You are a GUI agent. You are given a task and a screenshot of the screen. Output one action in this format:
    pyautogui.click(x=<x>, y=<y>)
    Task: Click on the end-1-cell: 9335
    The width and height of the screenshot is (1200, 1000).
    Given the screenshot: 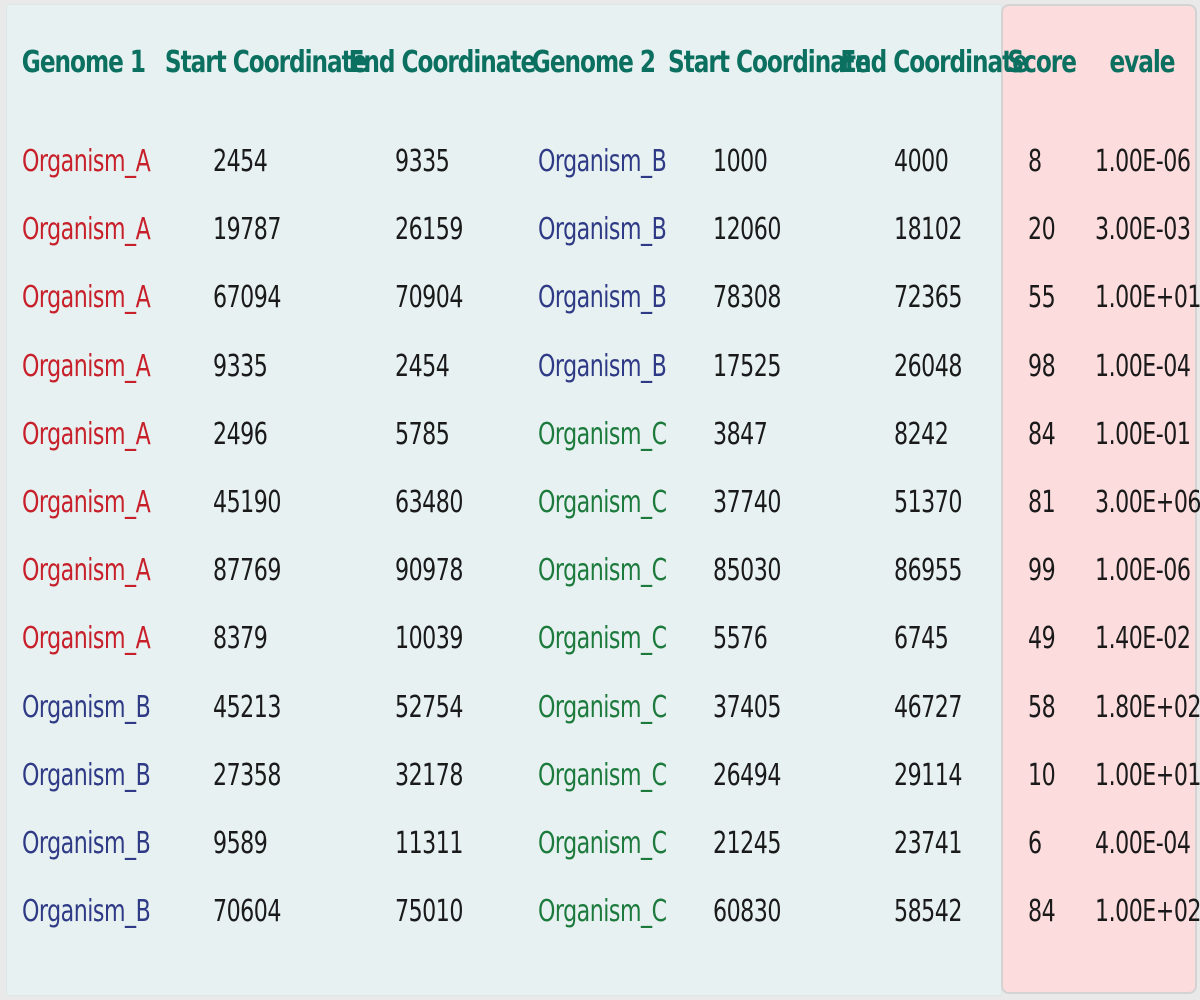 What is the action you would take?
    pyautogui.click(x=422, y=161)
    